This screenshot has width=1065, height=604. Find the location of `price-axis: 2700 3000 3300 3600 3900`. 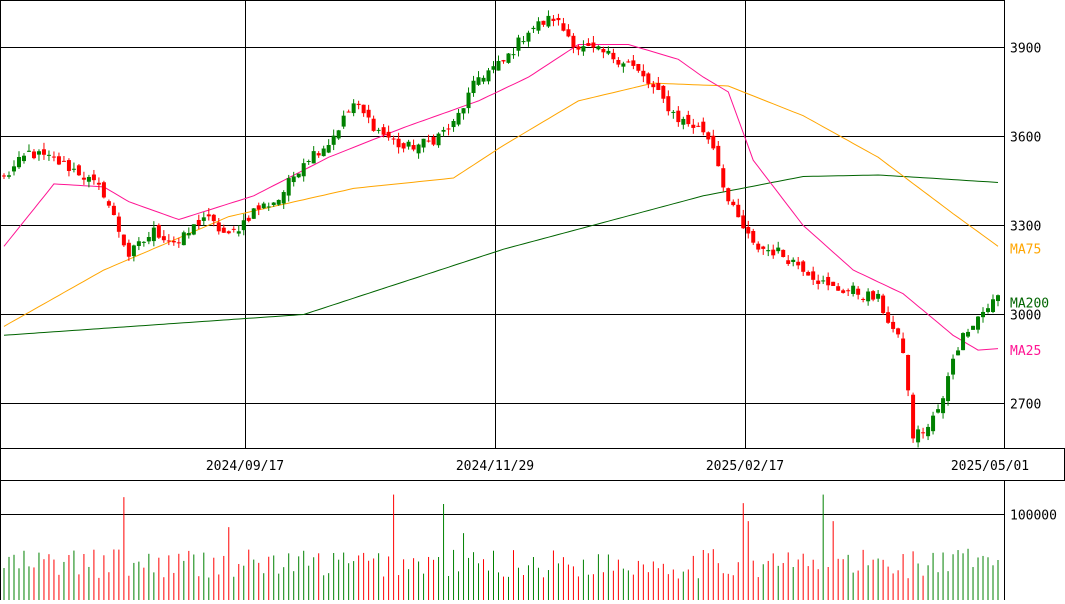

price-axis: 2700 3000 3300 3600 3900 is located at coordinates (1025, 226).